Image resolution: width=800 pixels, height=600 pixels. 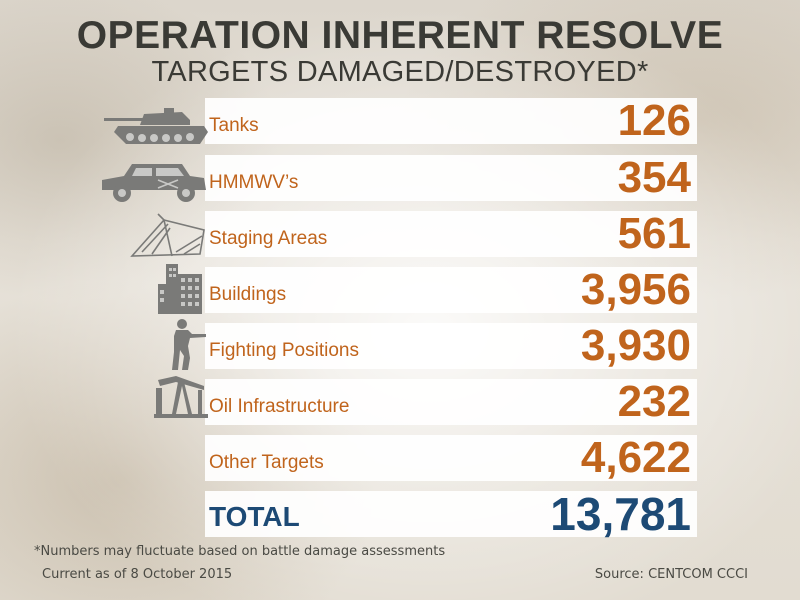 I want to click on table-row-fighting-positions: Fighting Positions 3,930, so click(x=451, y=345).